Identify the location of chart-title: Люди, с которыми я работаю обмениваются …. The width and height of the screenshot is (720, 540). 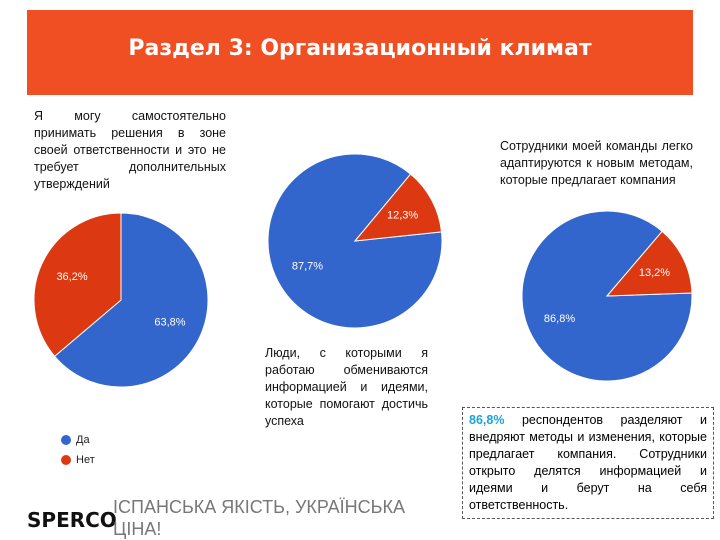
(346, 387).